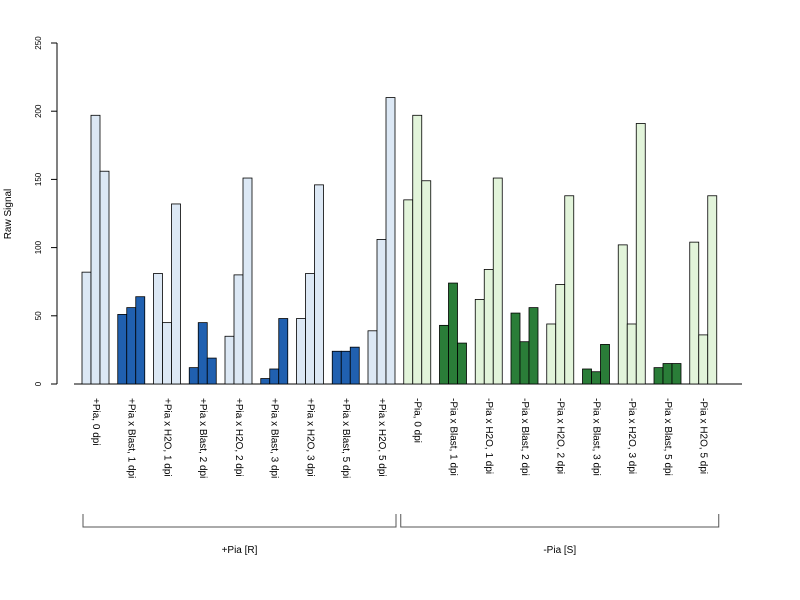 The height and width of the screenshot is (600, 800). What do you see at coordinates (345, 438) in the screenshot?
I see `category-label: +Pia x Blast, 5 dpi` at bounding box center [345, 438].